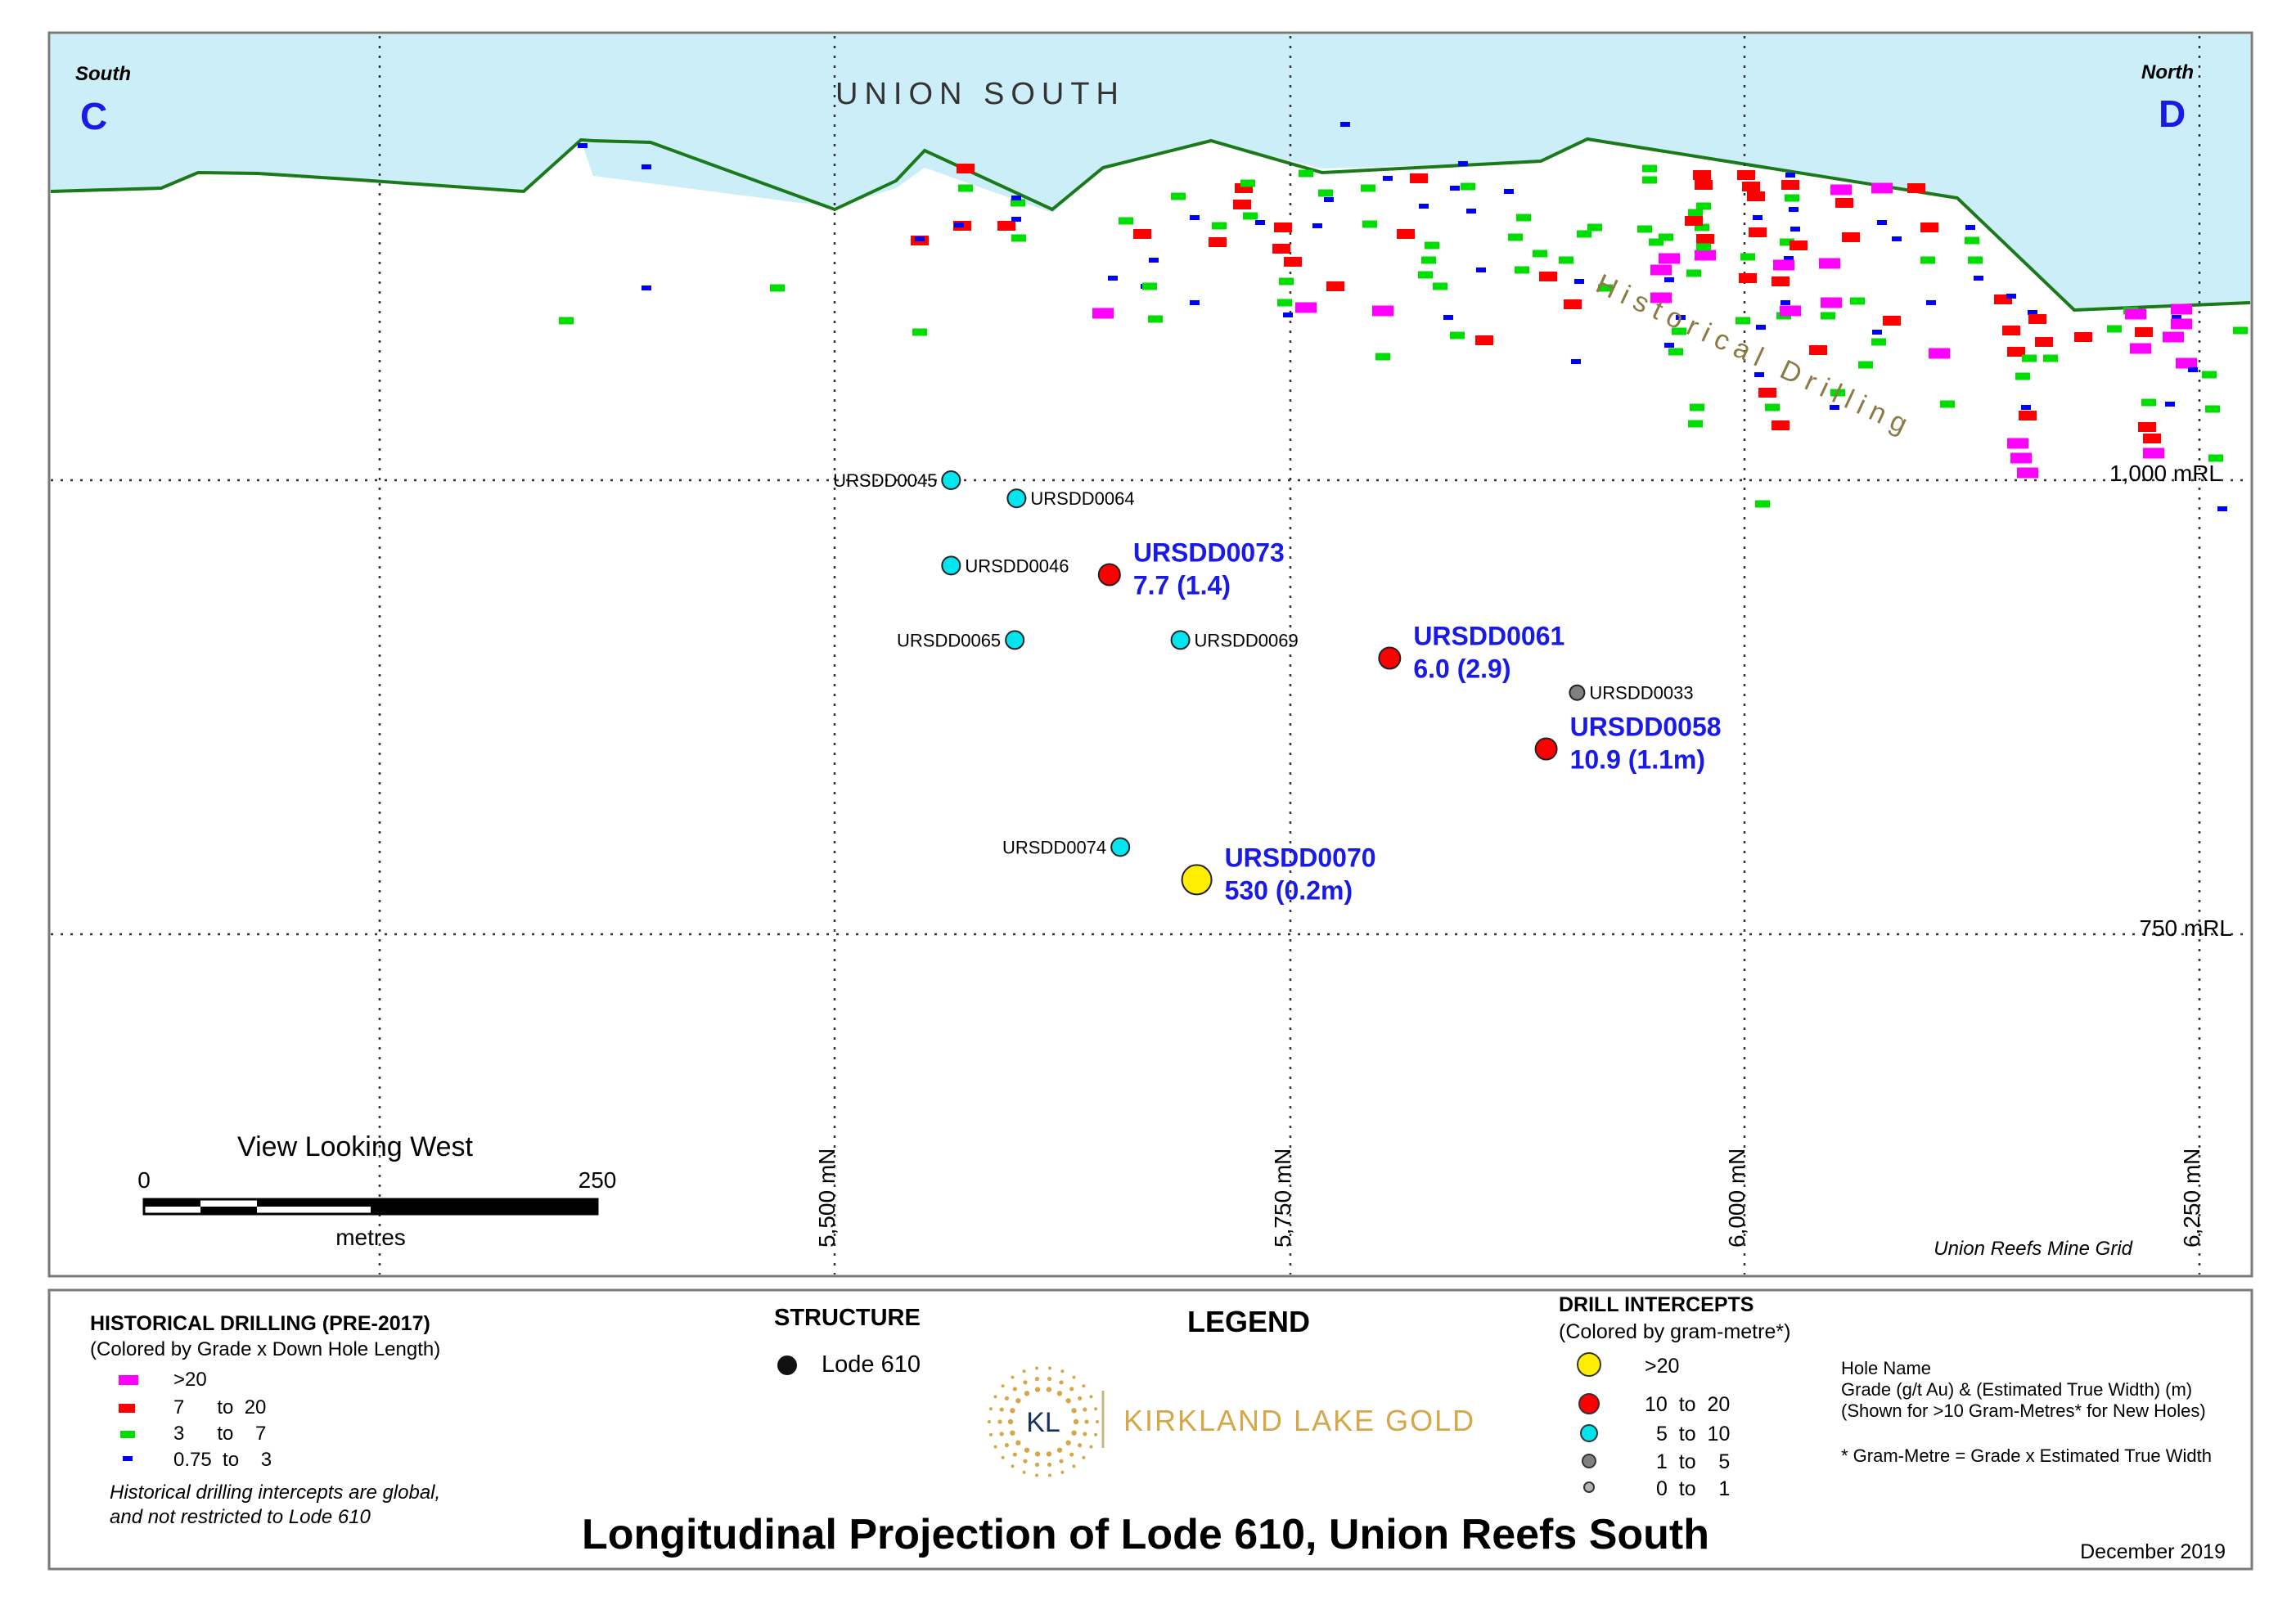  I want to click on intercept-swatch-cyan, so click(1589, 1433).